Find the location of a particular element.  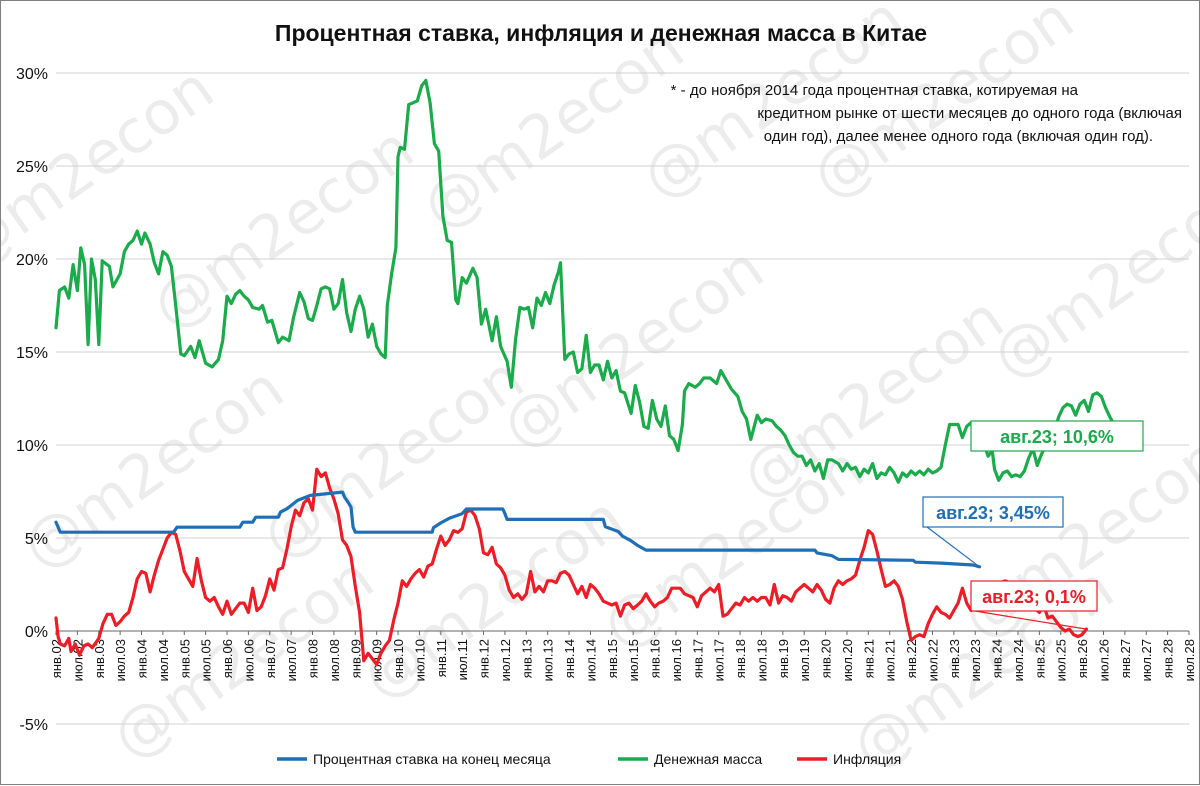

y-tick-label: 0% is located at coordinates (36, 632).